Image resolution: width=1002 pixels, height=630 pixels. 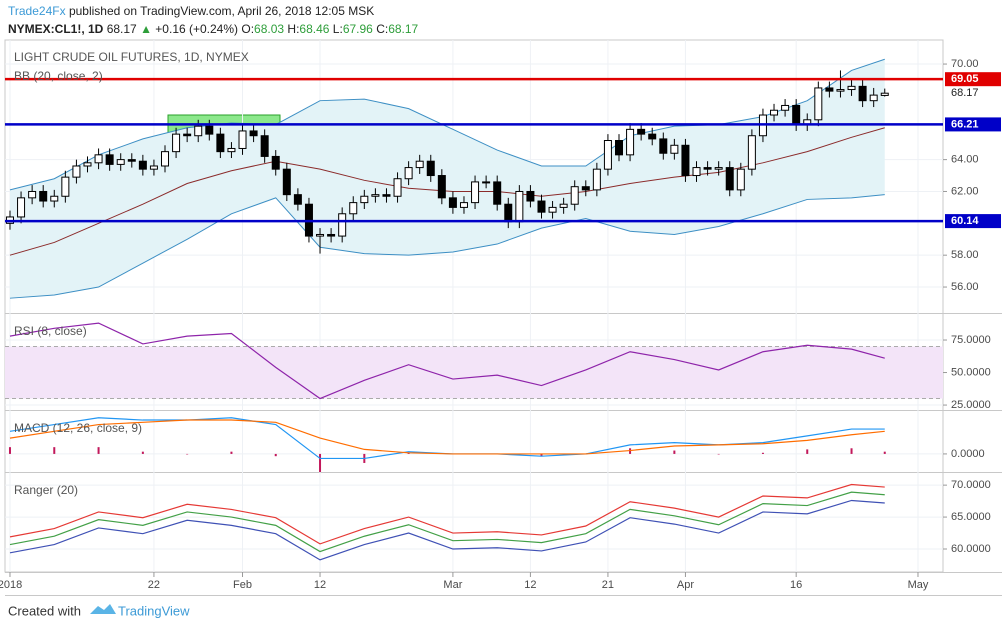 What do you see at coordinates (971, 372) in the screenshot?
I see `y-tick-label: 50.0000` at bounding box center [971, 372].